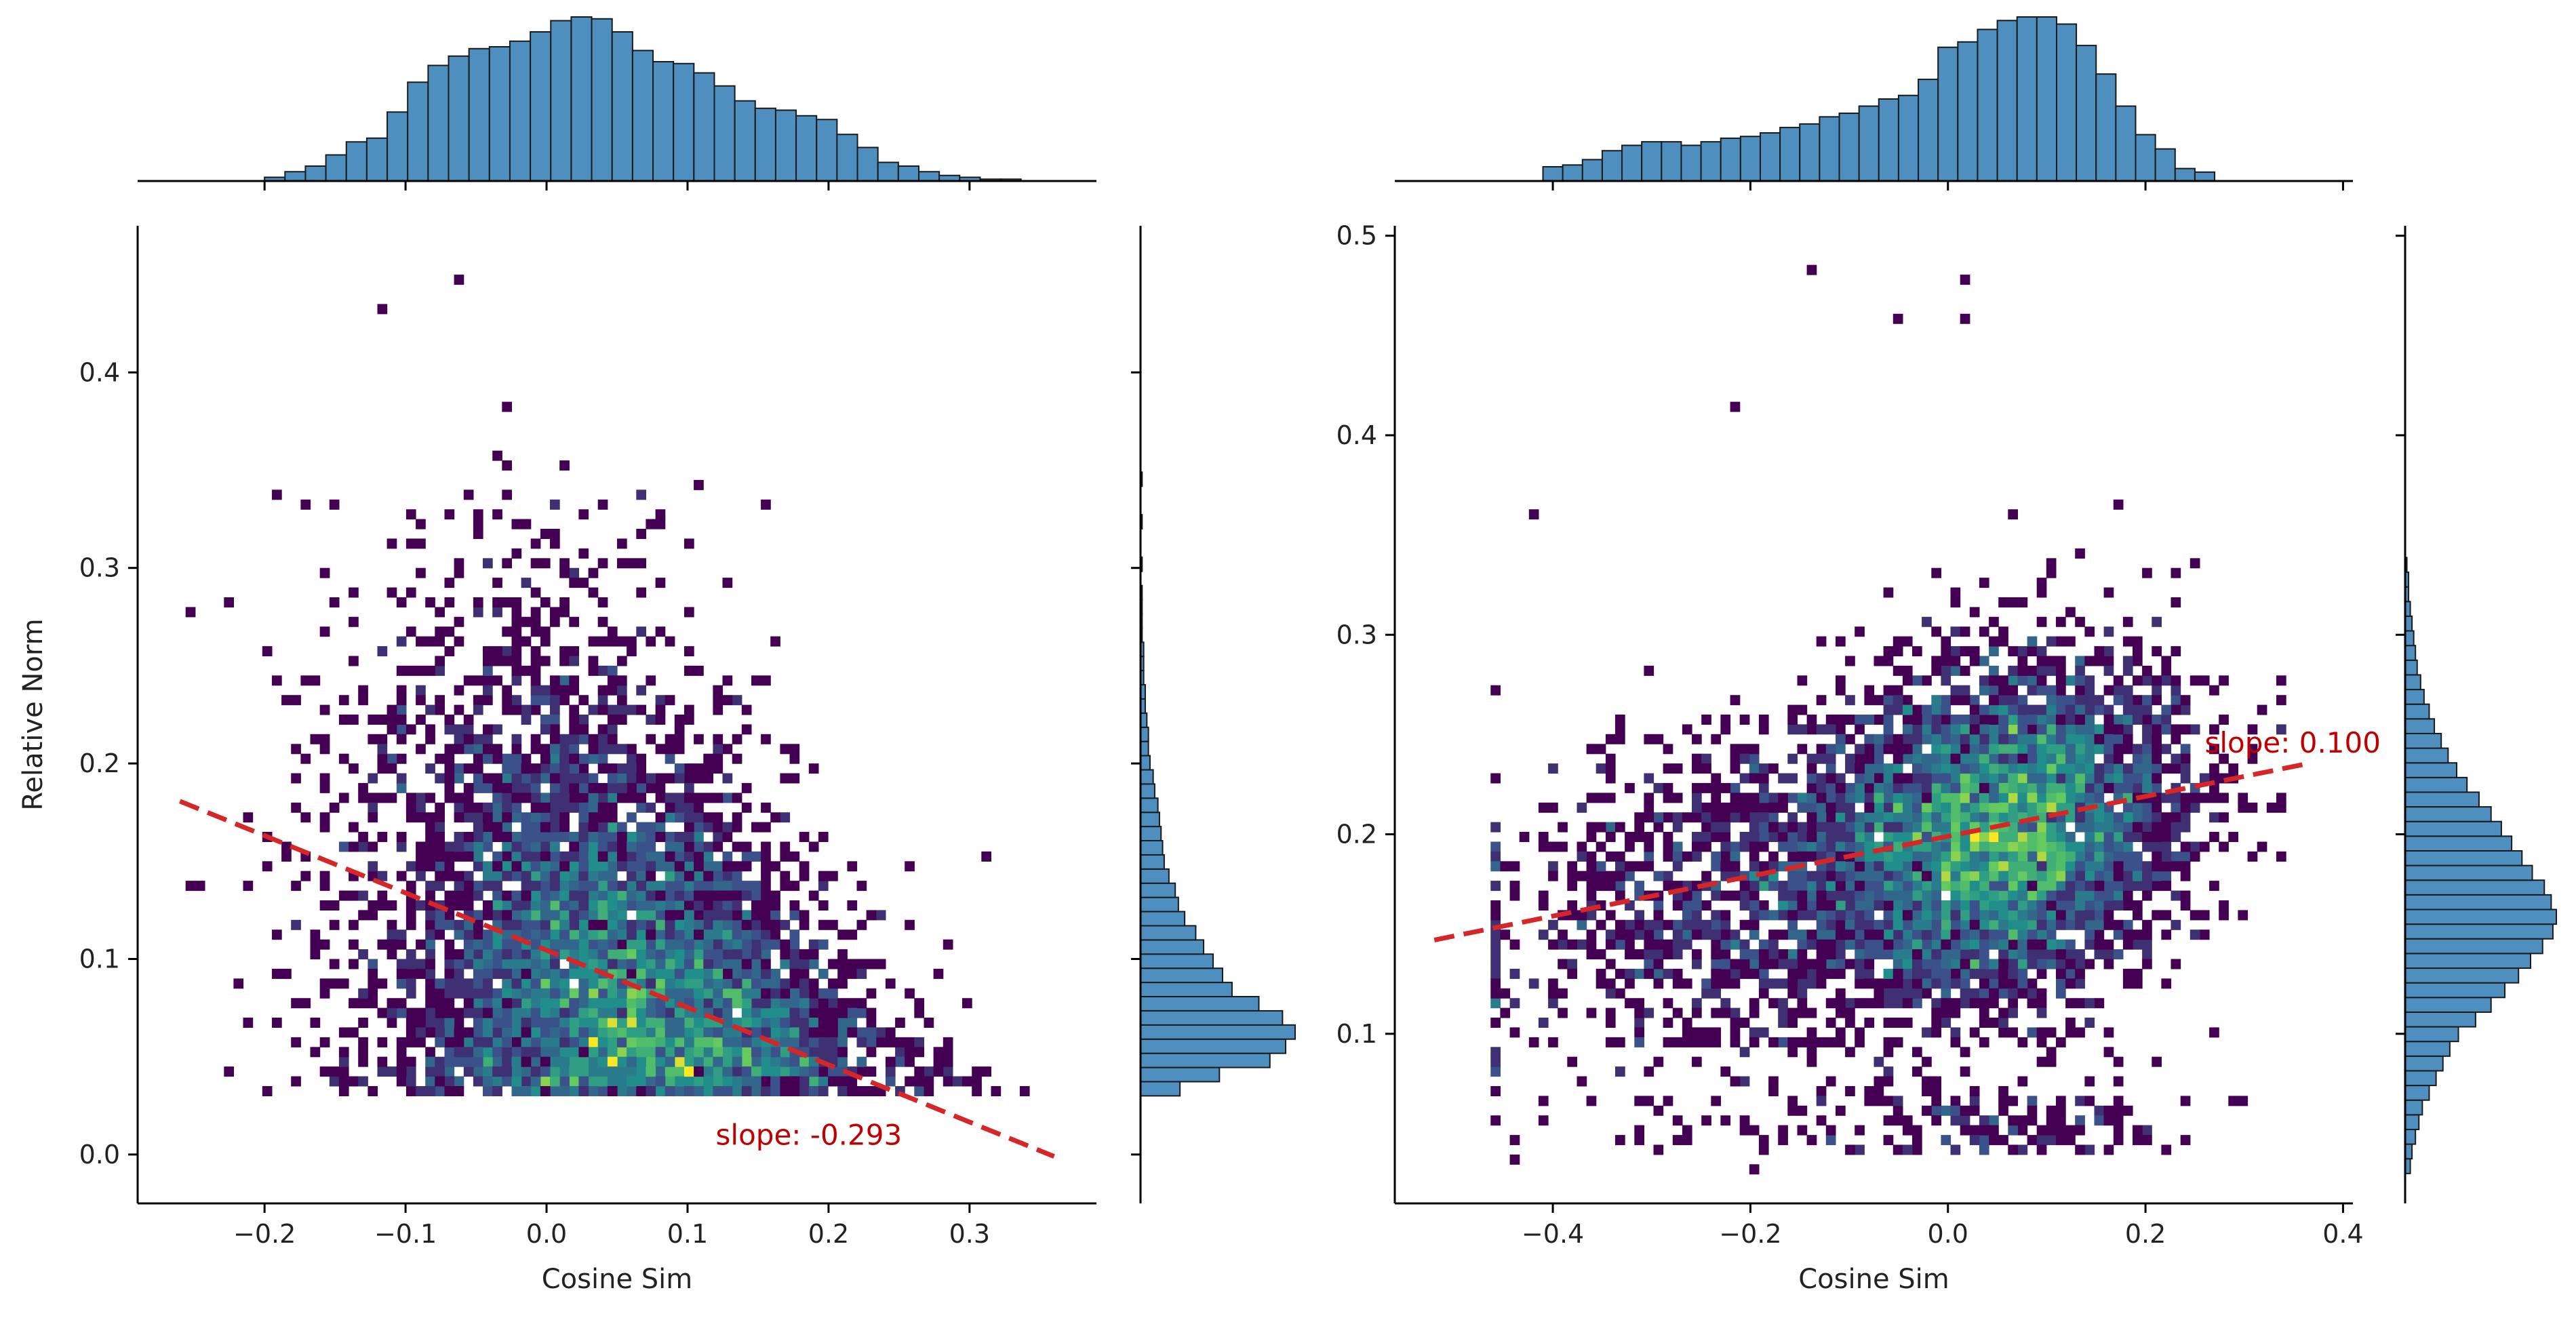 The width and height of the screenshot is (2576, 1320). Describe the element at coordinates (687, 1234) in the screenshot. I see `left-x-tick-label: 0.1` at that location.